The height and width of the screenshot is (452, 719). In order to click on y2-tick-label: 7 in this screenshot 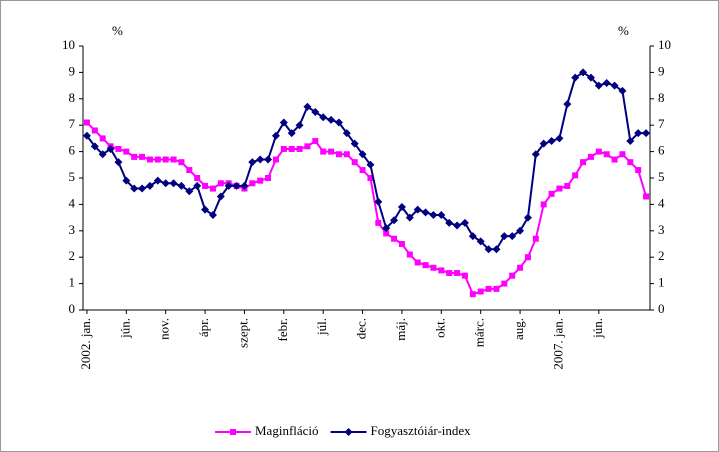, I will do `click(661, 123)`.